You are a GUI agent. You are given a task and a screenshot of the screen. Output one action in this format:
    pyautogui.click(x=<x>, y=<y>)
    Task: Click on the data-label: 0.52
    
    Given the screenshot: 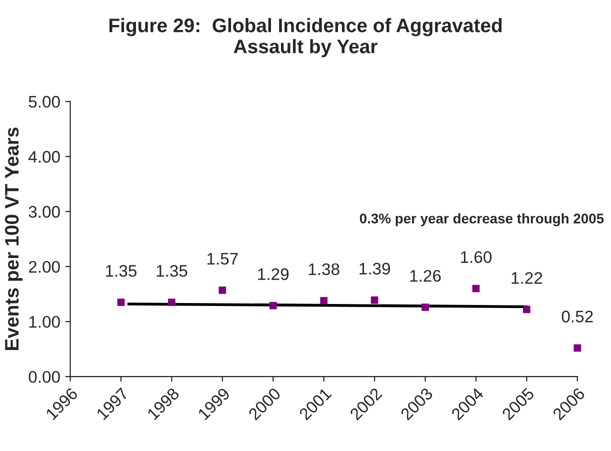 What is the action you would take?
    pyautogui.click(x=577, y=316)
    